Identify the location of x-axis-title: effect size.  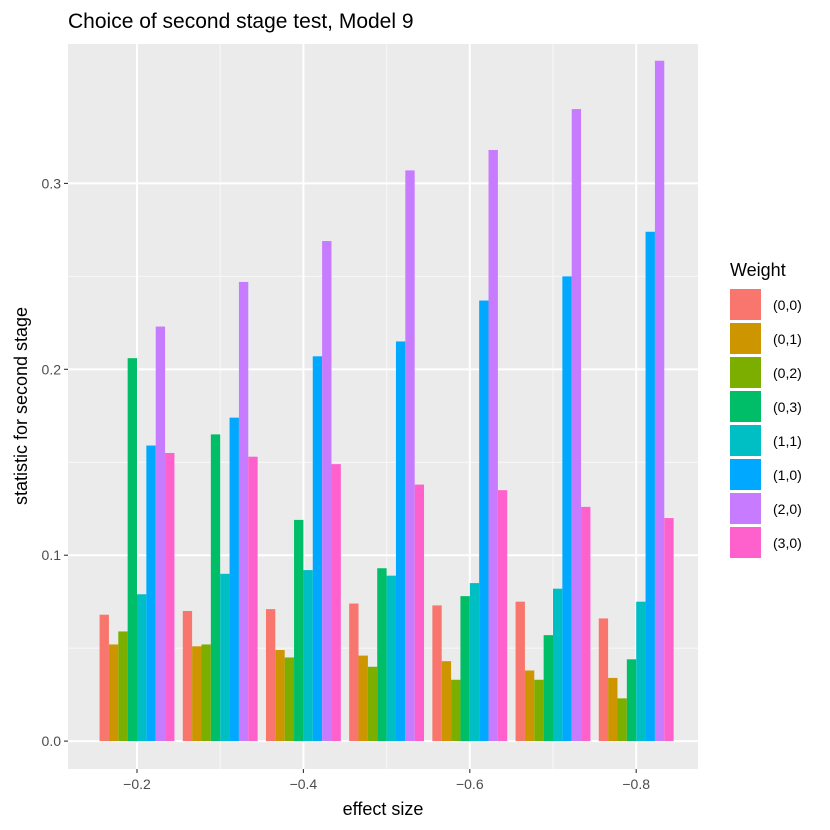
(383, 809).